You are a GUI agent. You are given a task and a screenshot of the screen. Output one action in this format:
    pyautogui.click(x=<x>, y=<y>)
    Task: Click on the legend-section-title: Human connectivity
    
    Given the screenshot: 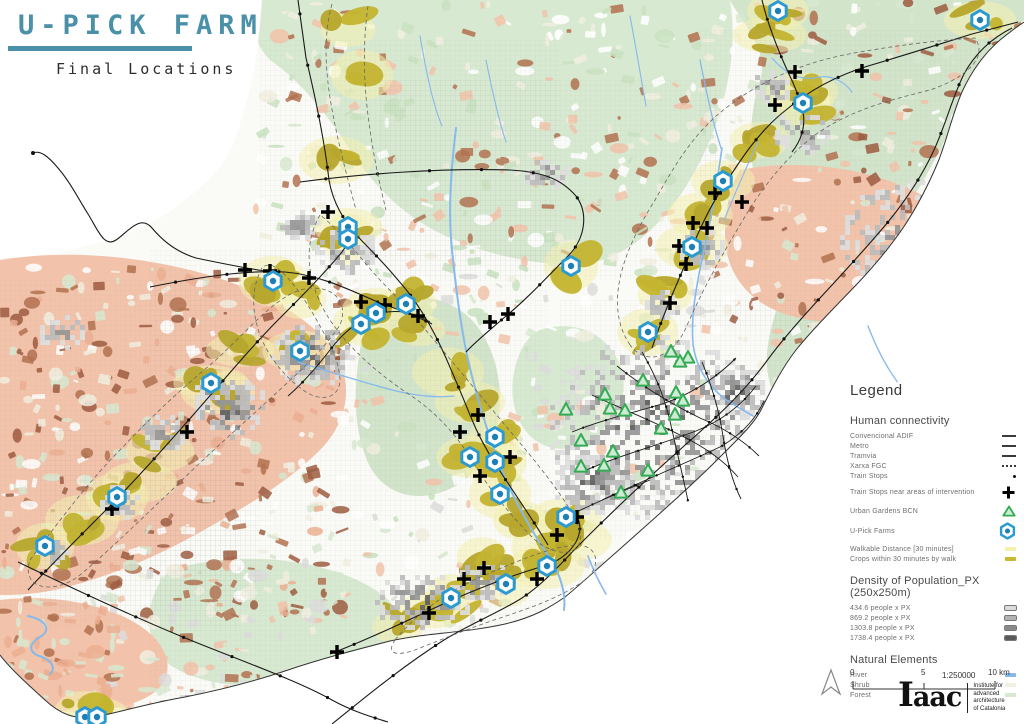 What is the action you would take?
    pyautogui.click(x=900, y=421)
    